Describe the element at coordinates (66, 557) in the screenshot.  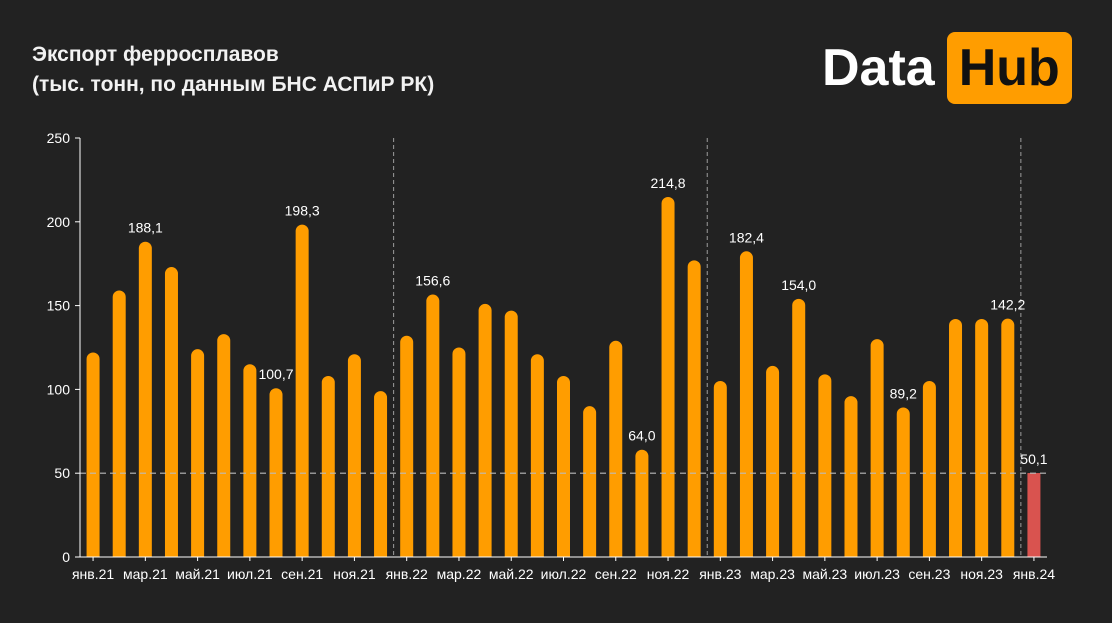
I see `y-tick-label: 0` at that location.